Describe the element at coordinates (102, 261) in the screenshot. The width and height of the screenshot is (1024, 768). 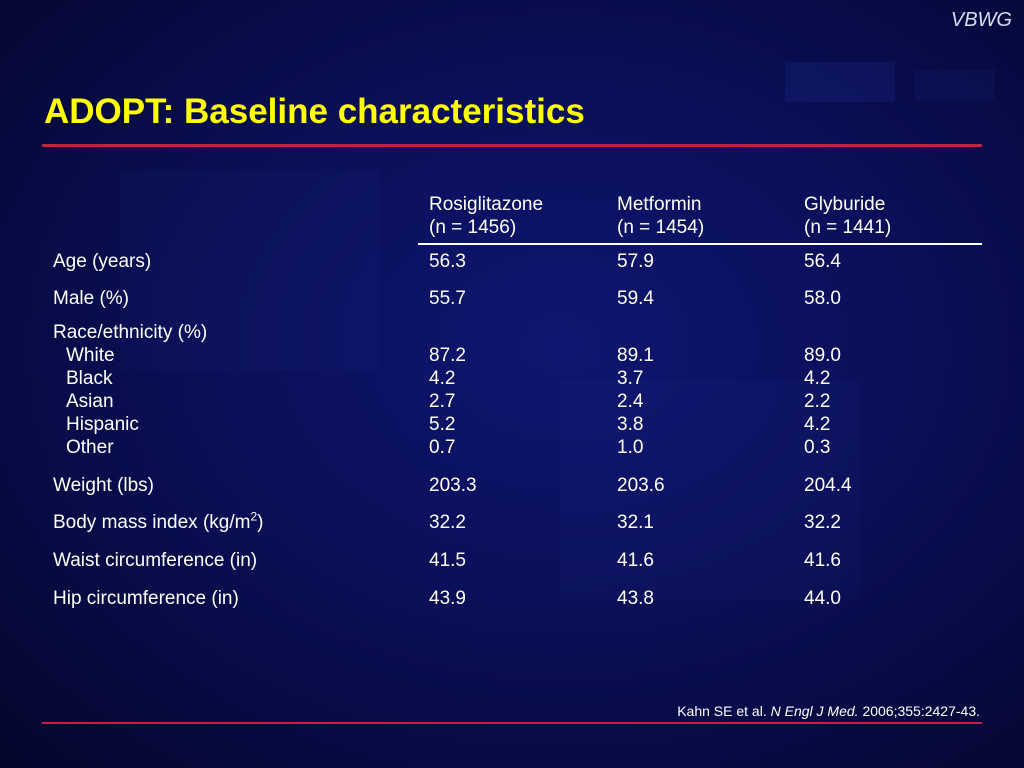
I see `row-label: Age (years)` at that location.